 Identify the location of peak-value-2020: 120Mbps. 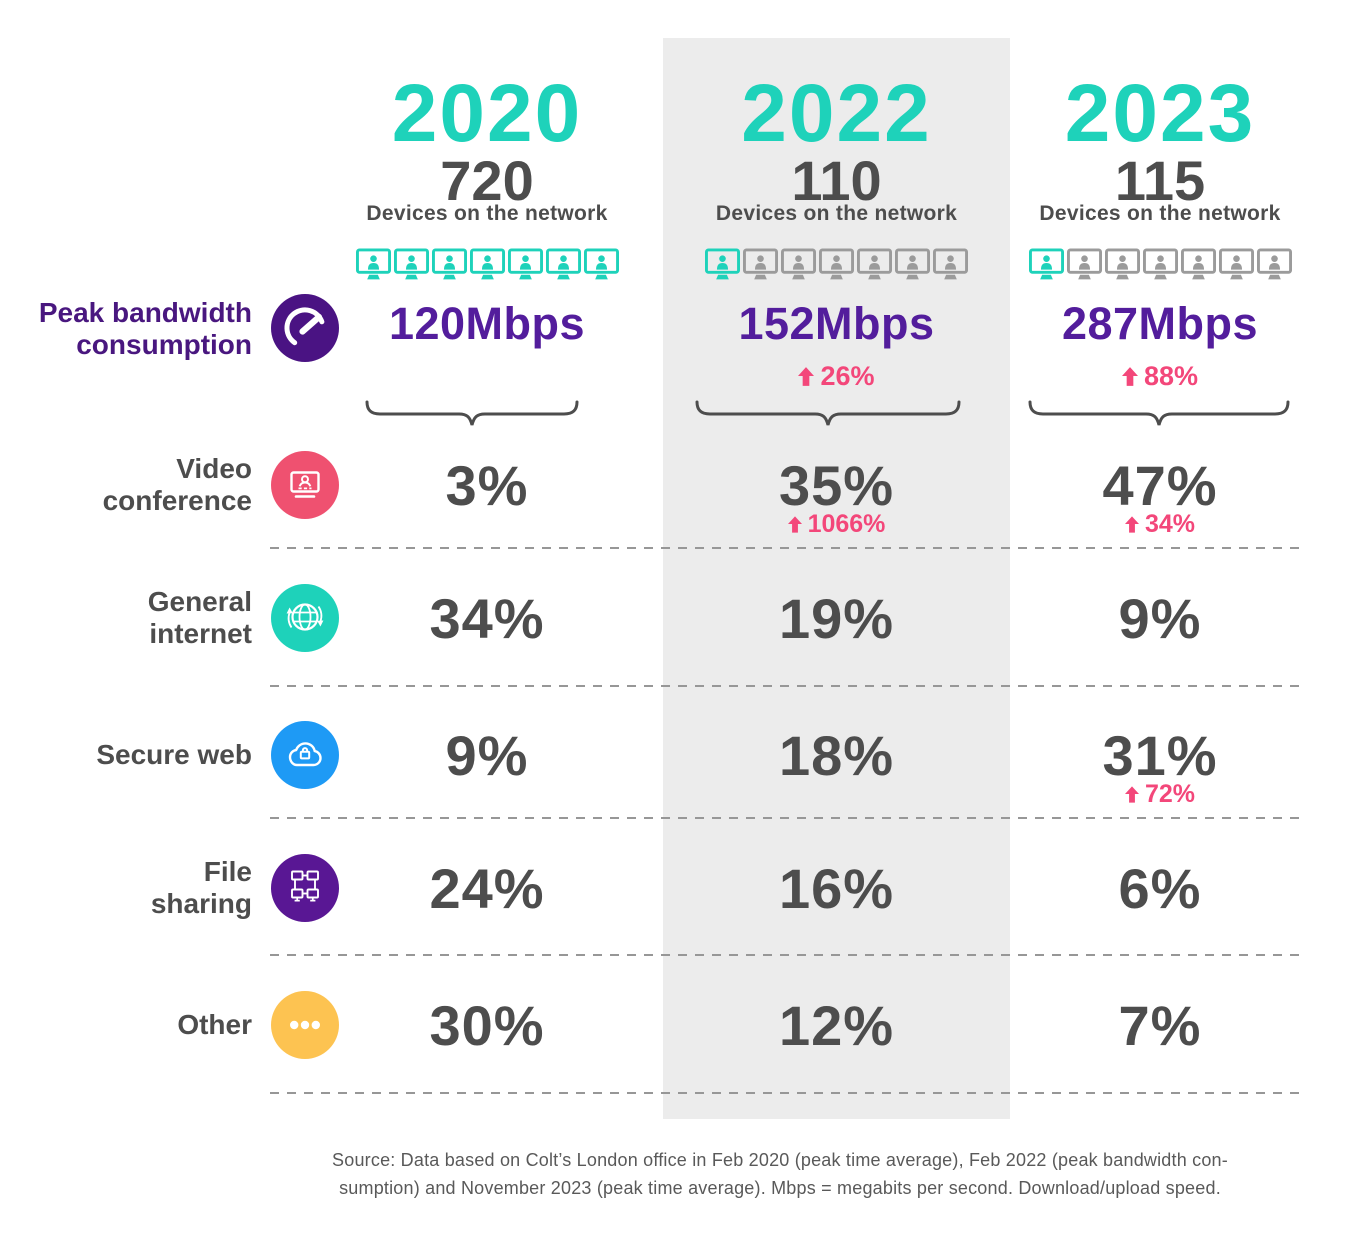
(487, 323).